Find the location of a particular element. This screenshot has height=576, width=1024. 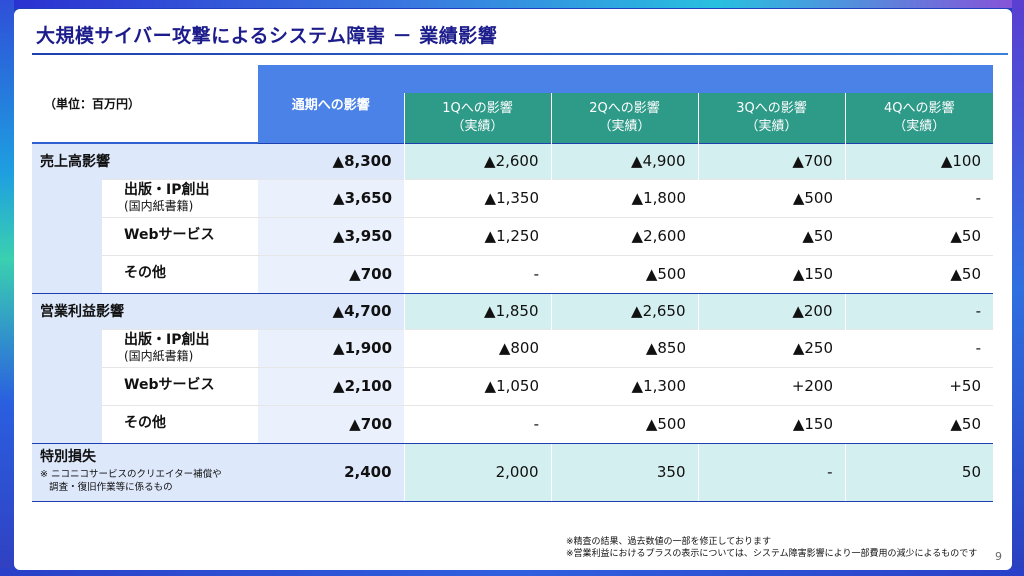

q2-value: ▲2,600 is located at coordinates (625, 235).